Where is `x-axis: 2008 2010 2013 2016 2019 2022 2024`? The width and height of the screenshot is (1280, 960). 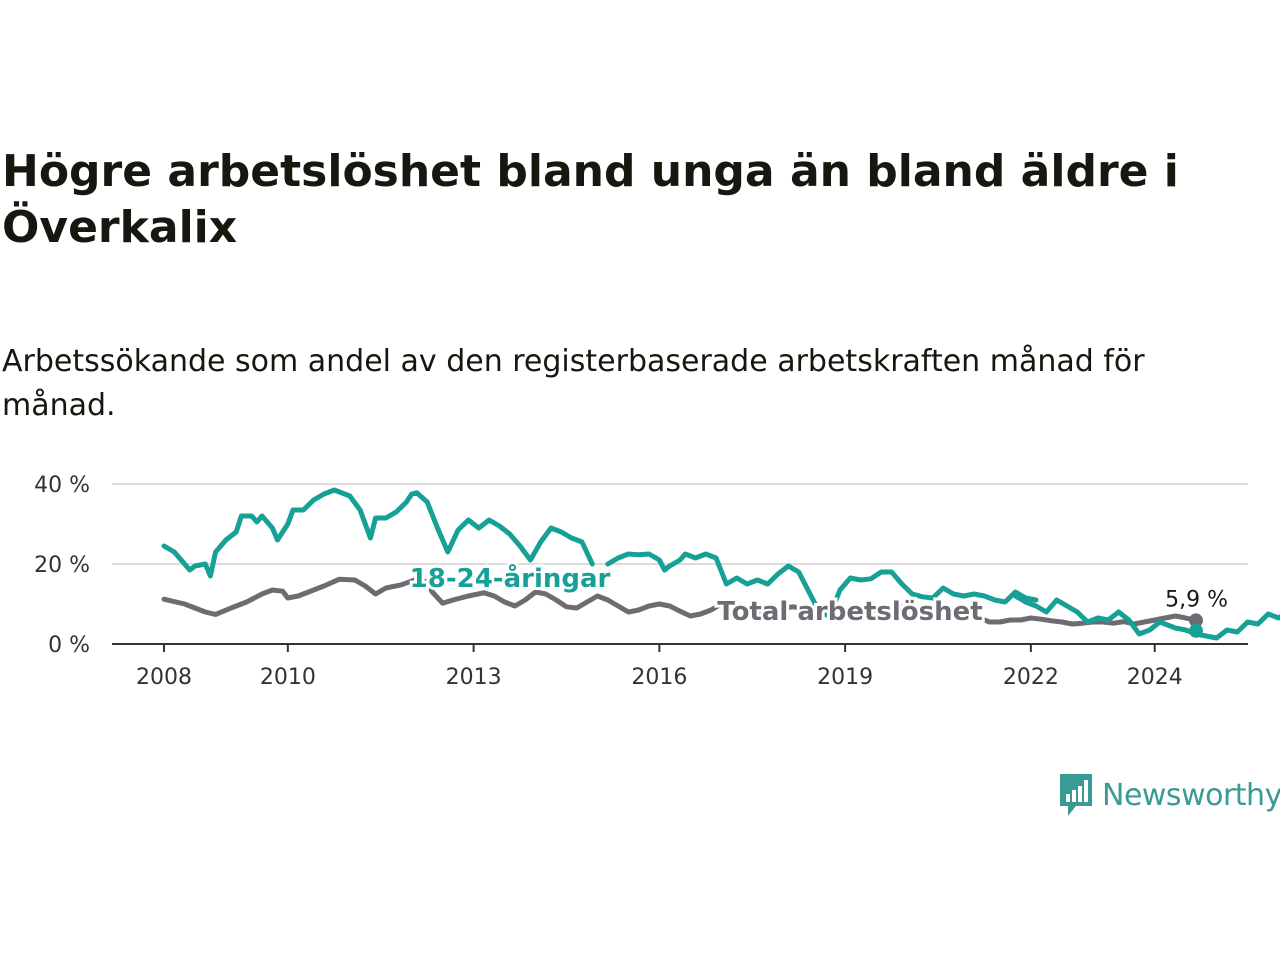 x-axis: 2008 2010 2013 2016 2019 2022 2024 is located at coordinates (659, 667).